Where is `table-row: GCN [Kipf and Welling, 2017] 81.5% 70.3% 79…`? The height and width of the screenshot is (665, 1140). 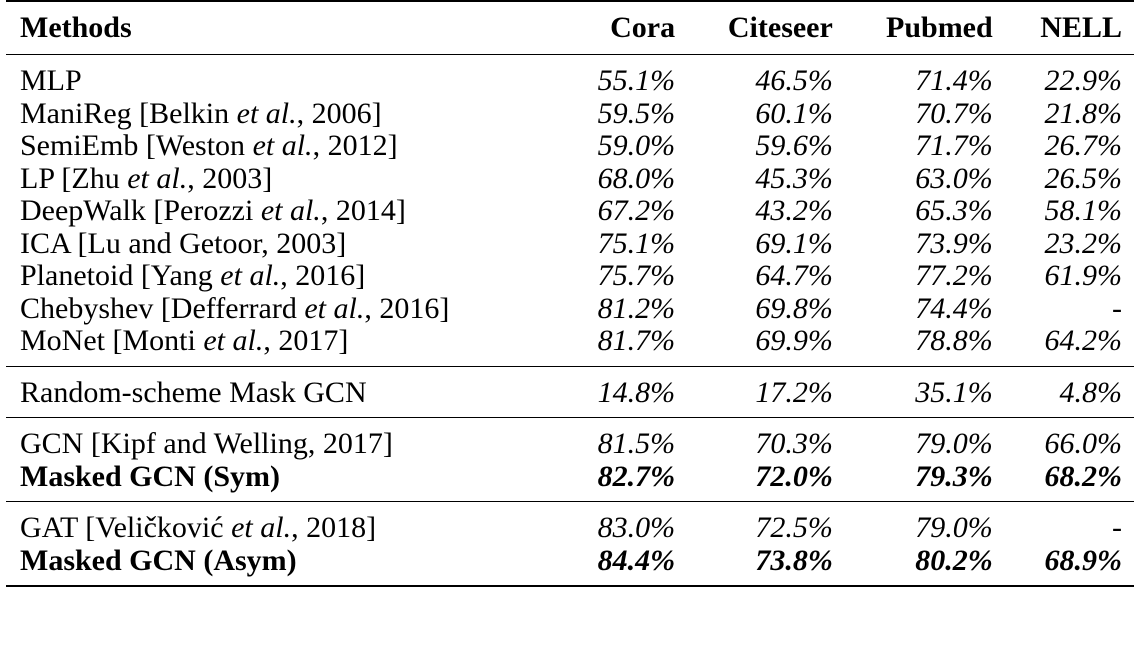
table-row: GCN [Kipf and Welling, 2017] 81.5% 70.3% 79… is located at coordinates (570, 439).